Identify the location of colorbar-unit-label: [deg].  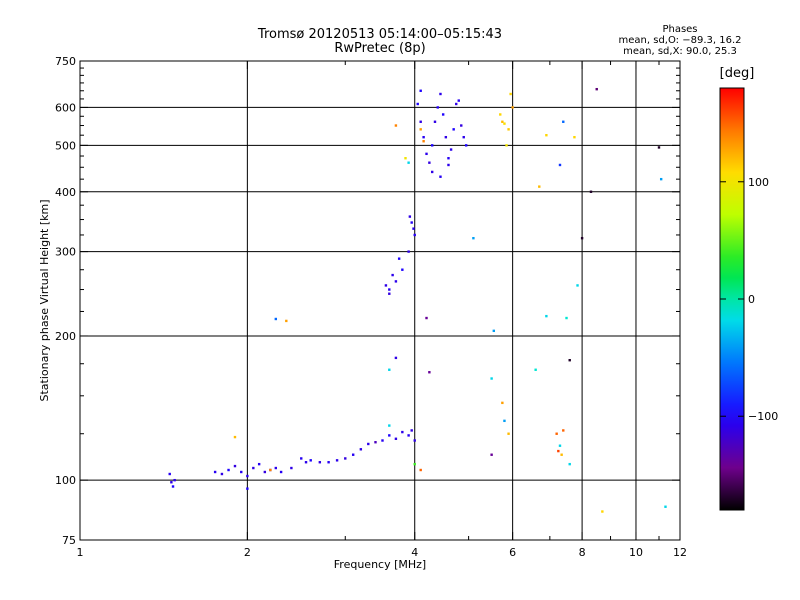
(737, 73).